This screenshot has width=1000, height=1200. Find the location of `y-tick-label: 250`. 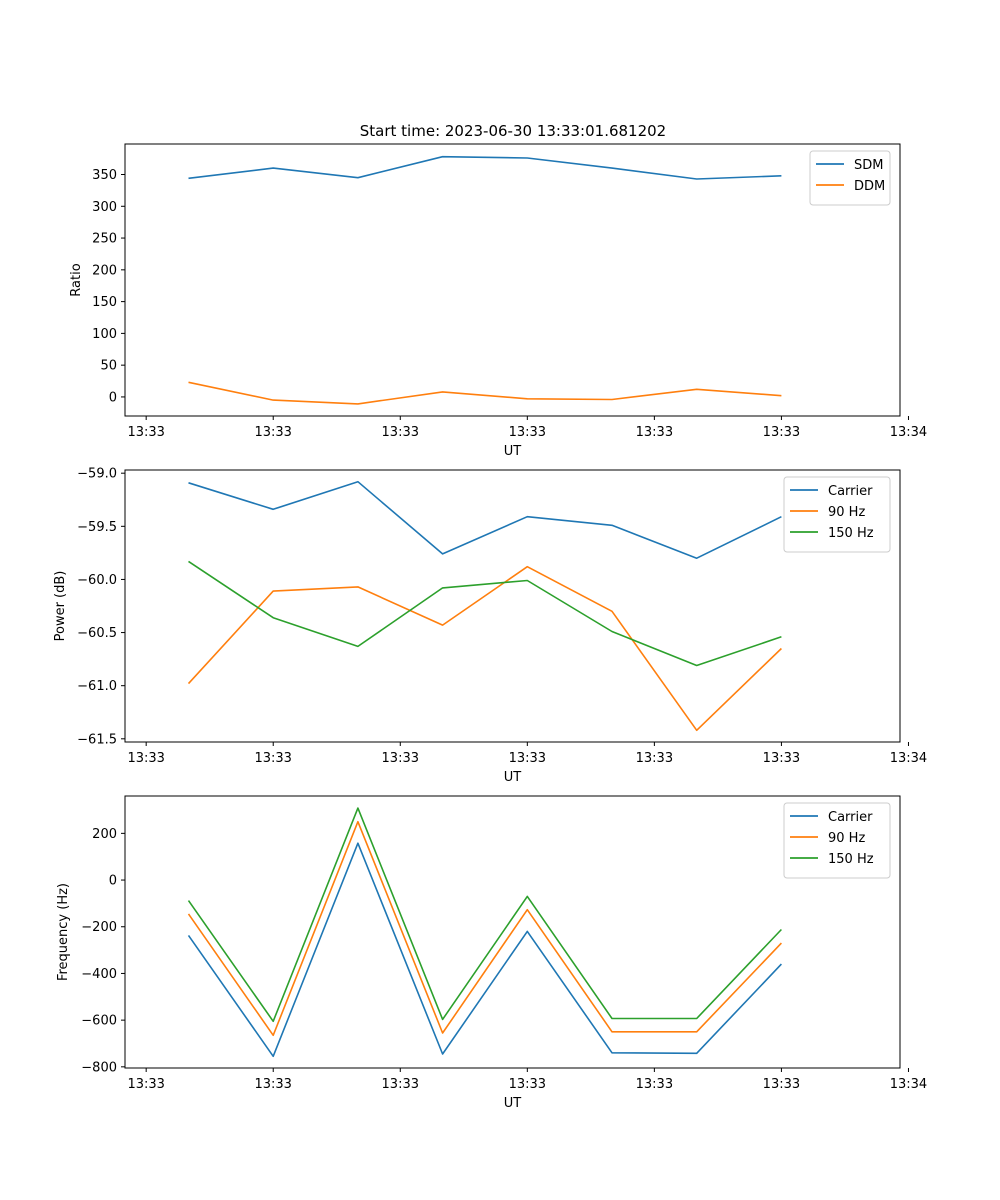

y-tick-label: 250 is located at coordinates (104, 239).